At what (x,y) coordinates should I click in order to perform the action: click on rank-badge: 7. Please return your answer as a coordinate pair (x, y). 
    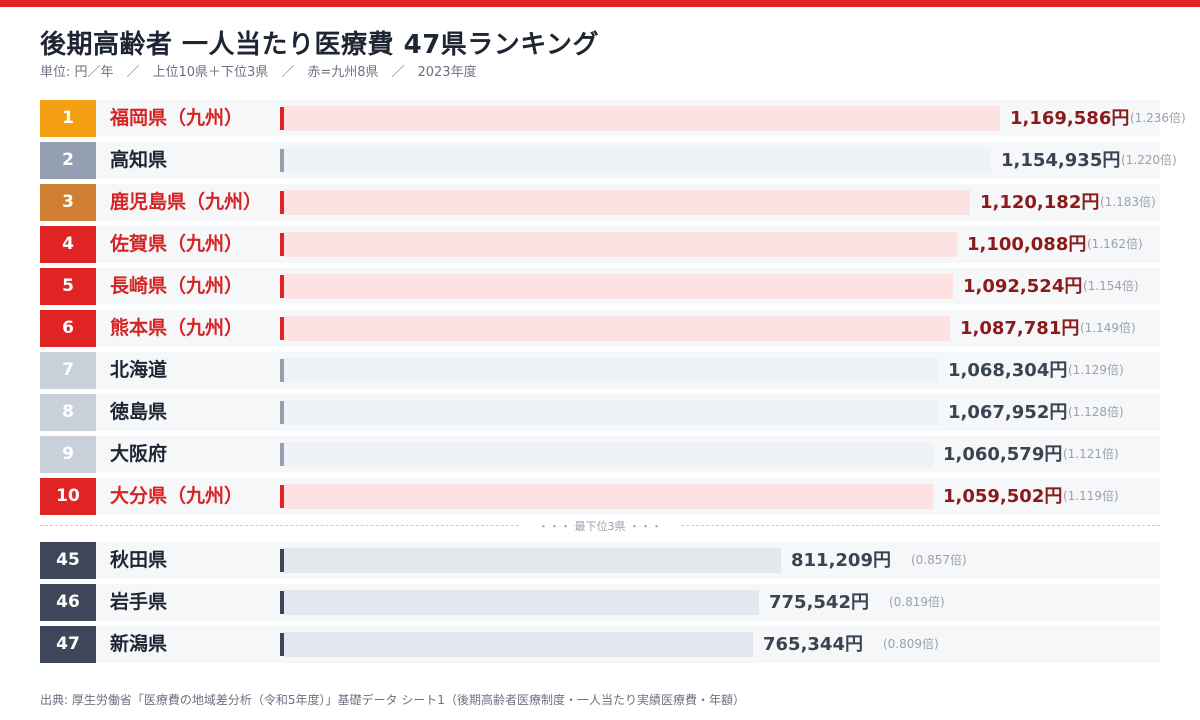
    Looking at the image, I should click on (68, 370).